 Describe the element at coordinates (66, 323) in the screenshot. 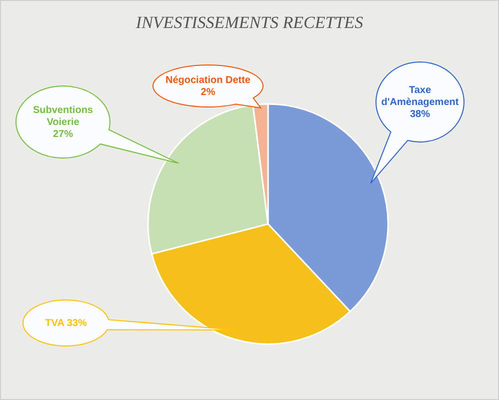

I see `slice-label: TVA 33%` at that location.